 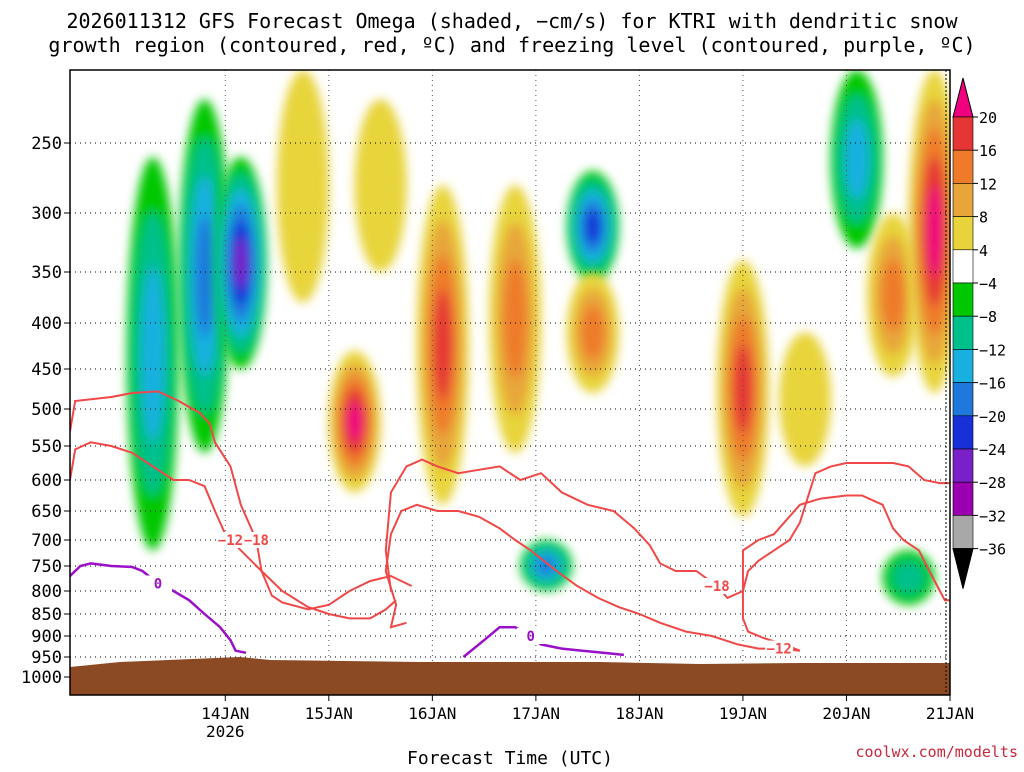 What do you see at coordinates (743, 713) in the screenshot?
I see `x-tick-label-19JAN: 19JAN` at bounding box center [743, 713].